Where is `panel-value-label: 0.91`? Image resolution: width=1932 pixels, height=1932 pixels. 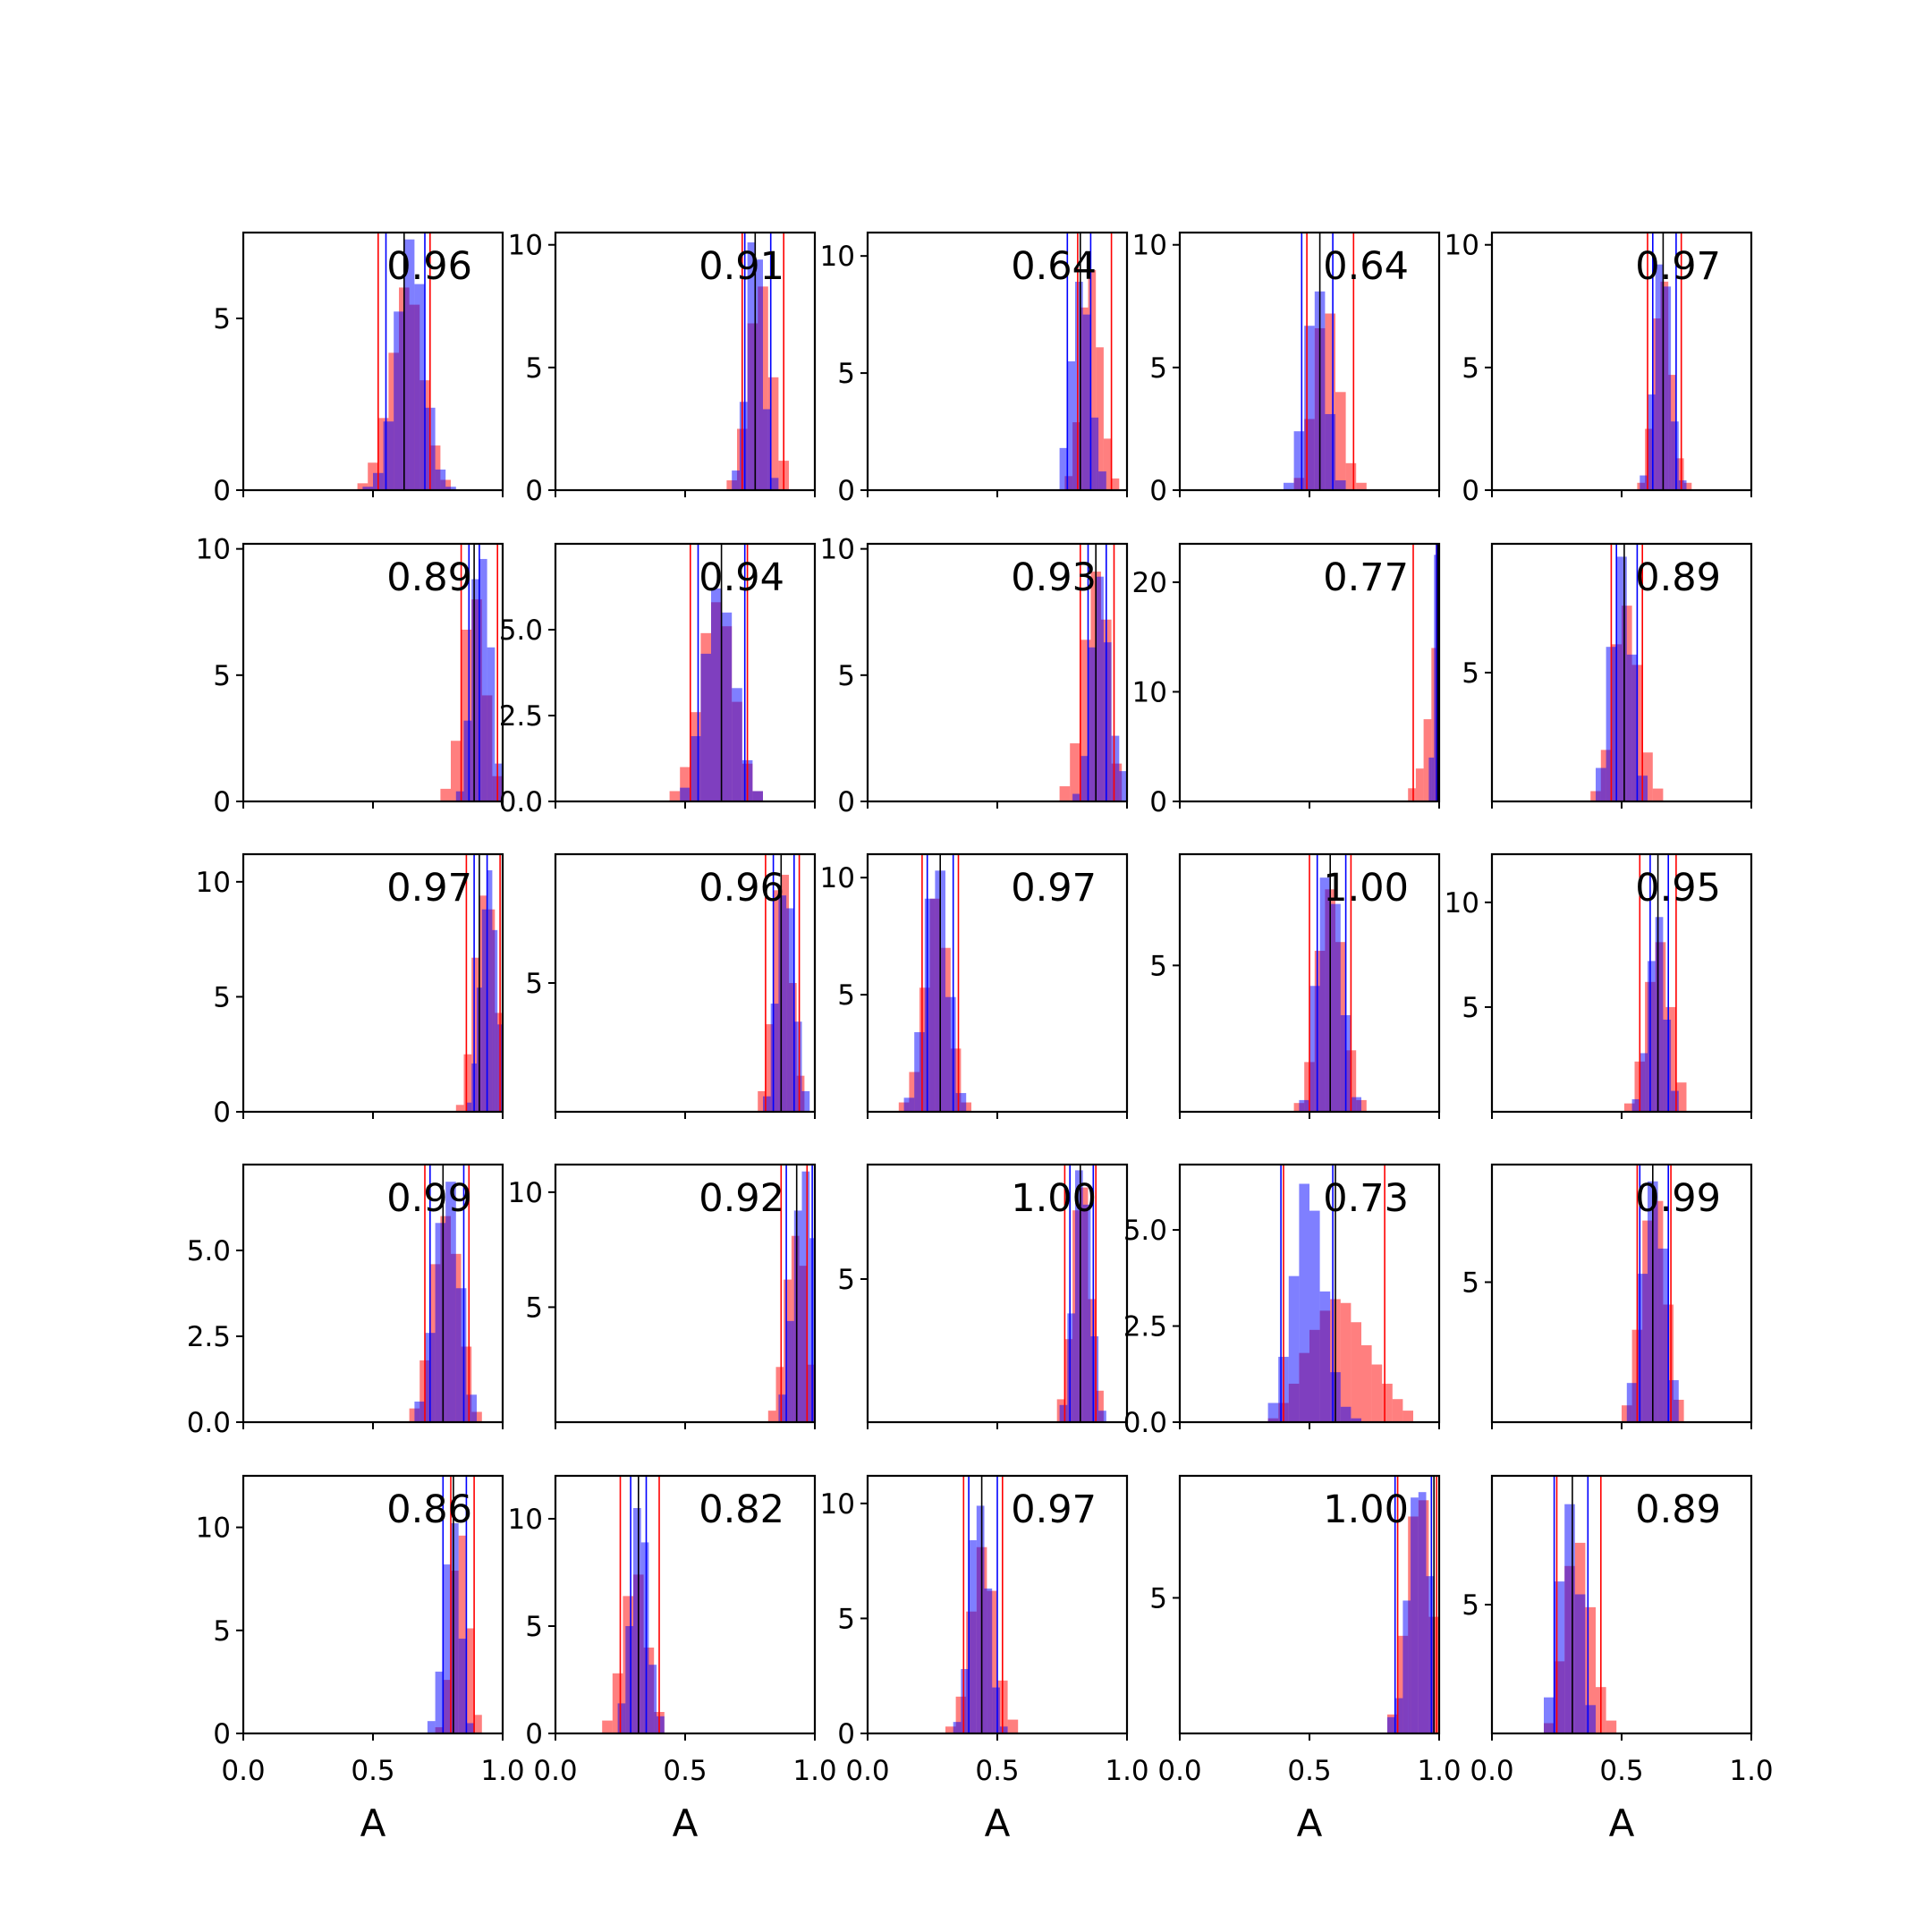
panel-value-label: 0.91 is located at coordinates (741, 266).